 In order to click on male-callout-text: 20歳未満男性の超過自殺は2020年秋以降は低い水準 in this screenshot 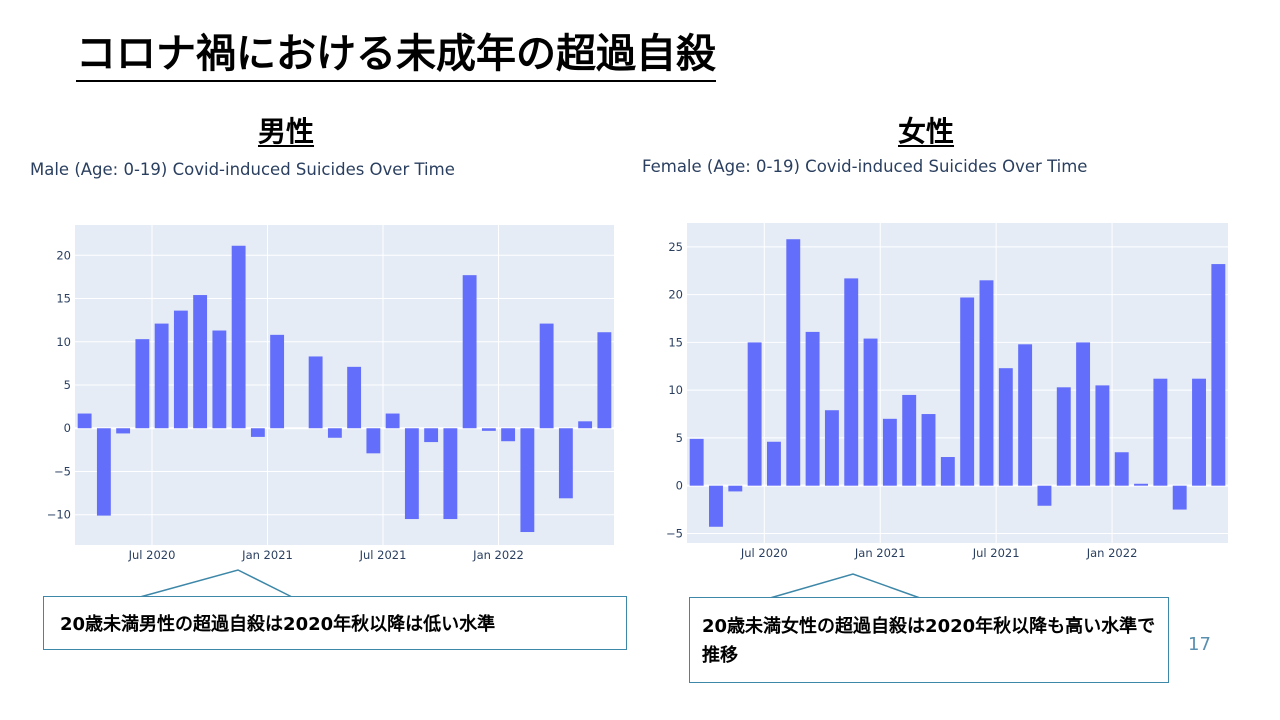, I will do `click(278, 624)`.